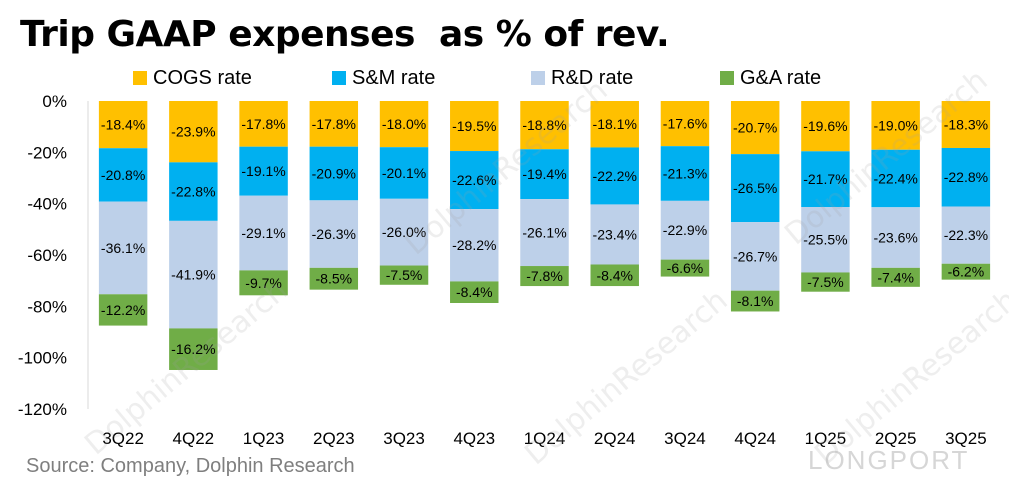 Image resolution: width=1009 pixels, height=486 pixels. Describe the element at coordinates (42, 358) in the screenshot. I see `y-tick-label: -100%` at that location.